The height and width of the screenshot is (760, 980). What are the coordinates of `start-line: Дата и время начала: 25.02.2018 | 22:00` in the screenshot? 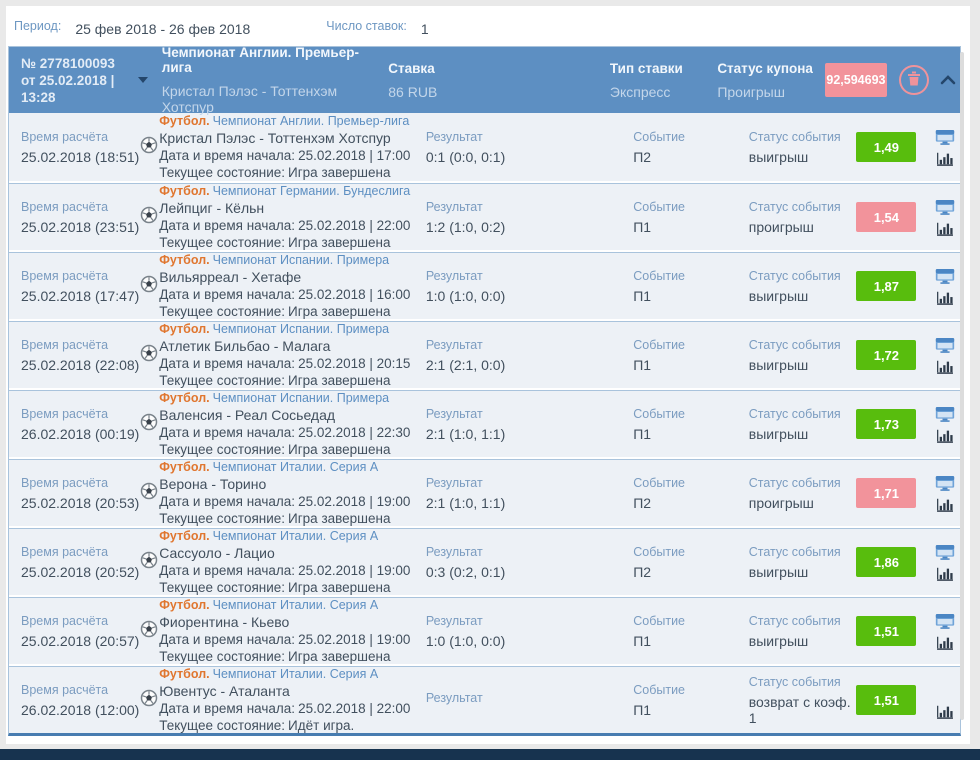 It's located at (292, 225).